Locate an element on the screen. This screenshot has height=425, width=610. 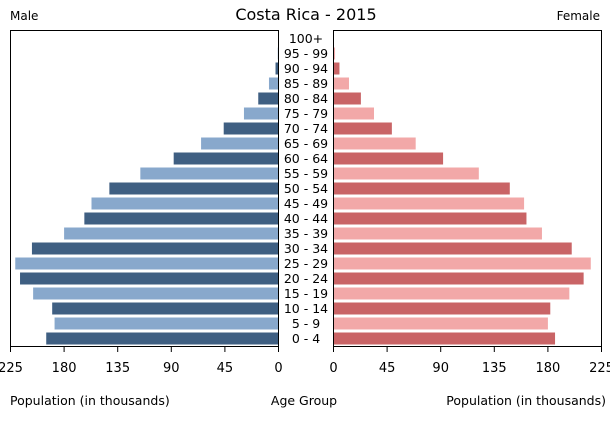
male-x-tick-label: 0 is located at coordinates (278, 368).